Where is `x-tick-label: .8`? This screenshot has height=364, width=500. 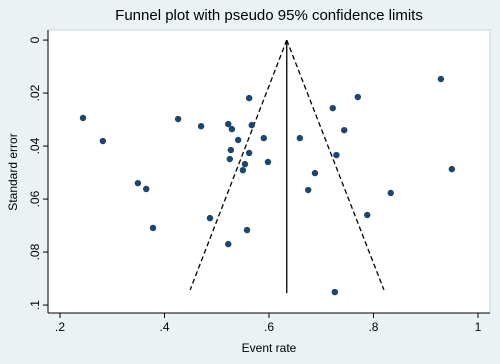 x-tick-label: .8 is located at coordinates (373, 327).